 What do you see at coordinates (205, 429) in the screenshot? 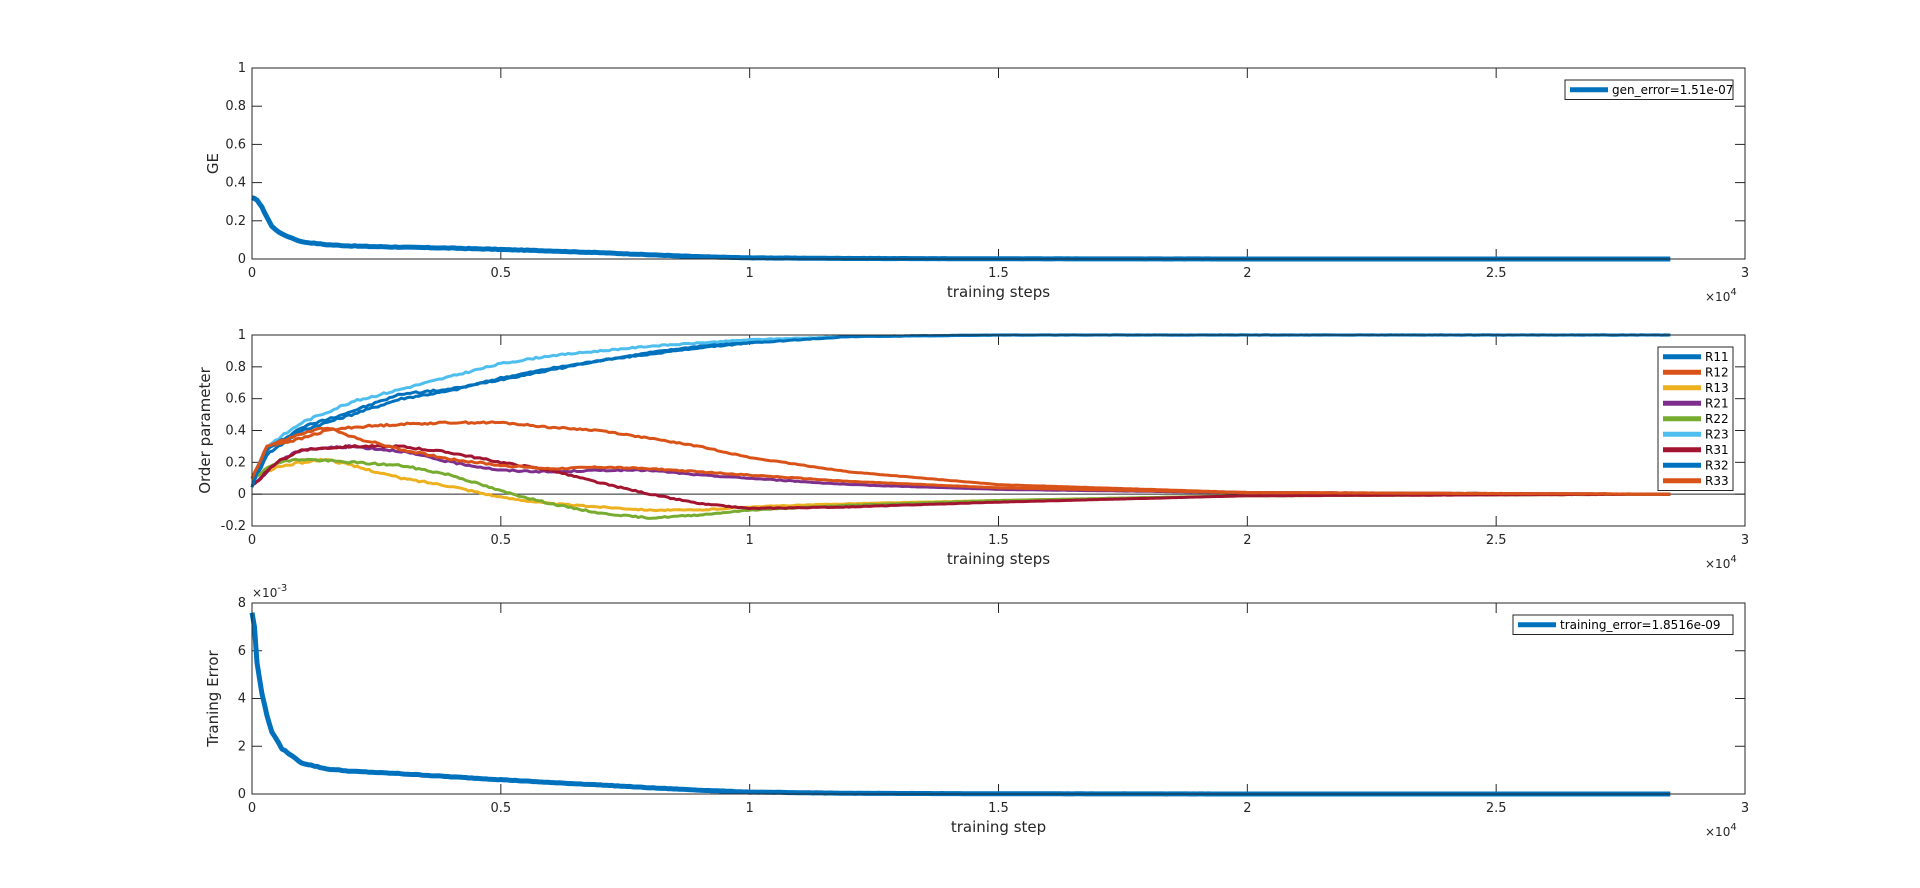
I see `y-axis-title: Order parameter` at bounding box center [205, 429].